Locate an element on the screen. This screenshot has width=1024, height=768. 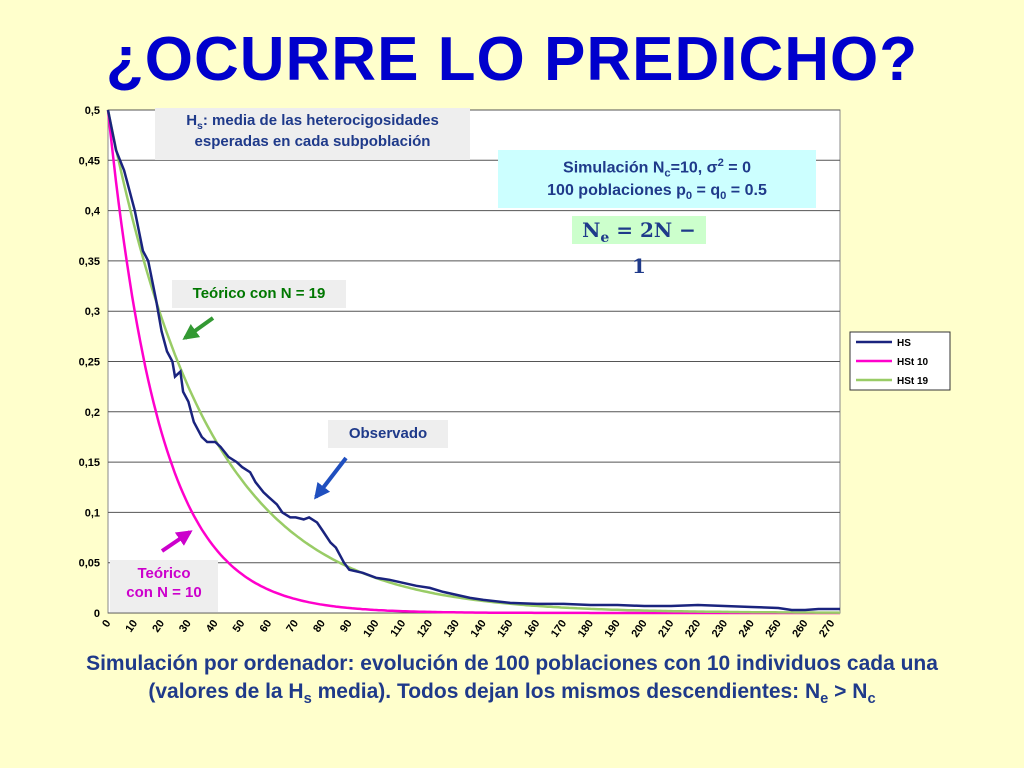
caption-l2-sub3: c is located at coordinates (871, 699).